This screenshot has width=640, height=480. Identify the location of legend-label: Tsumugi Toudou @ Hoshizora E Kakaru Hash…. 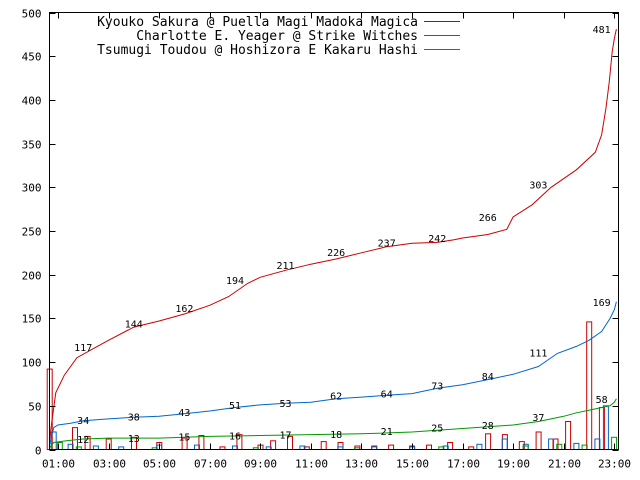
(257, 50).